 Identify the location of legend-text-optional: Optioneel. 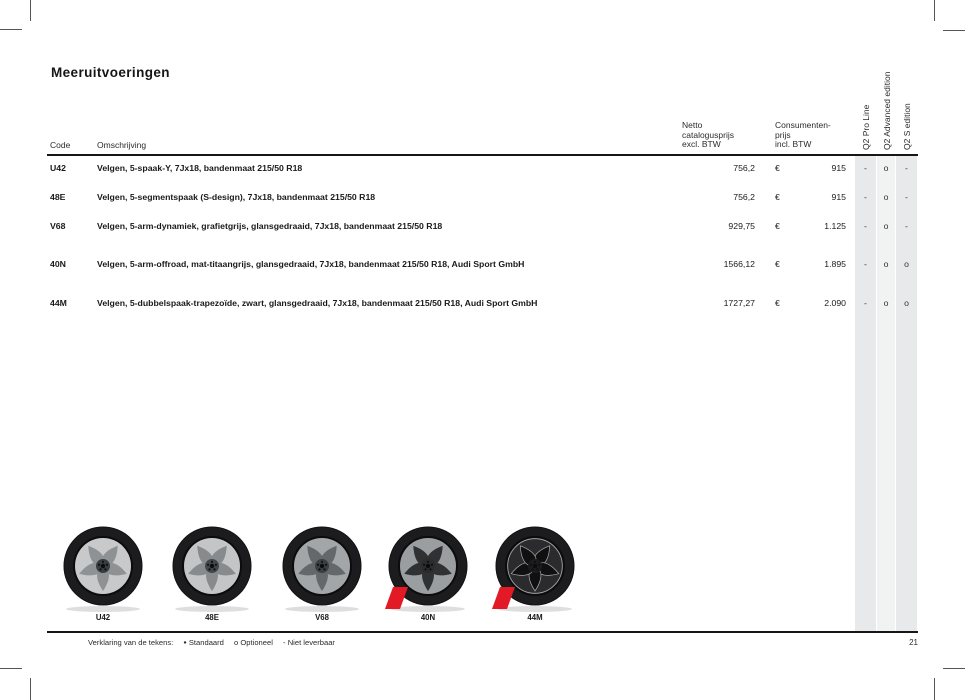
(256, 642).